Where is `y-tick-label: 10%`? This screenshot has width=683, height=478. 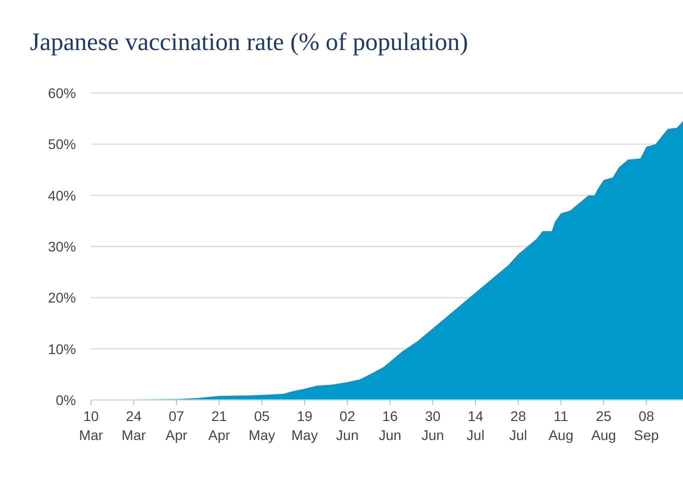
y-tick-label: 10% is located at coordinates (62, 348).